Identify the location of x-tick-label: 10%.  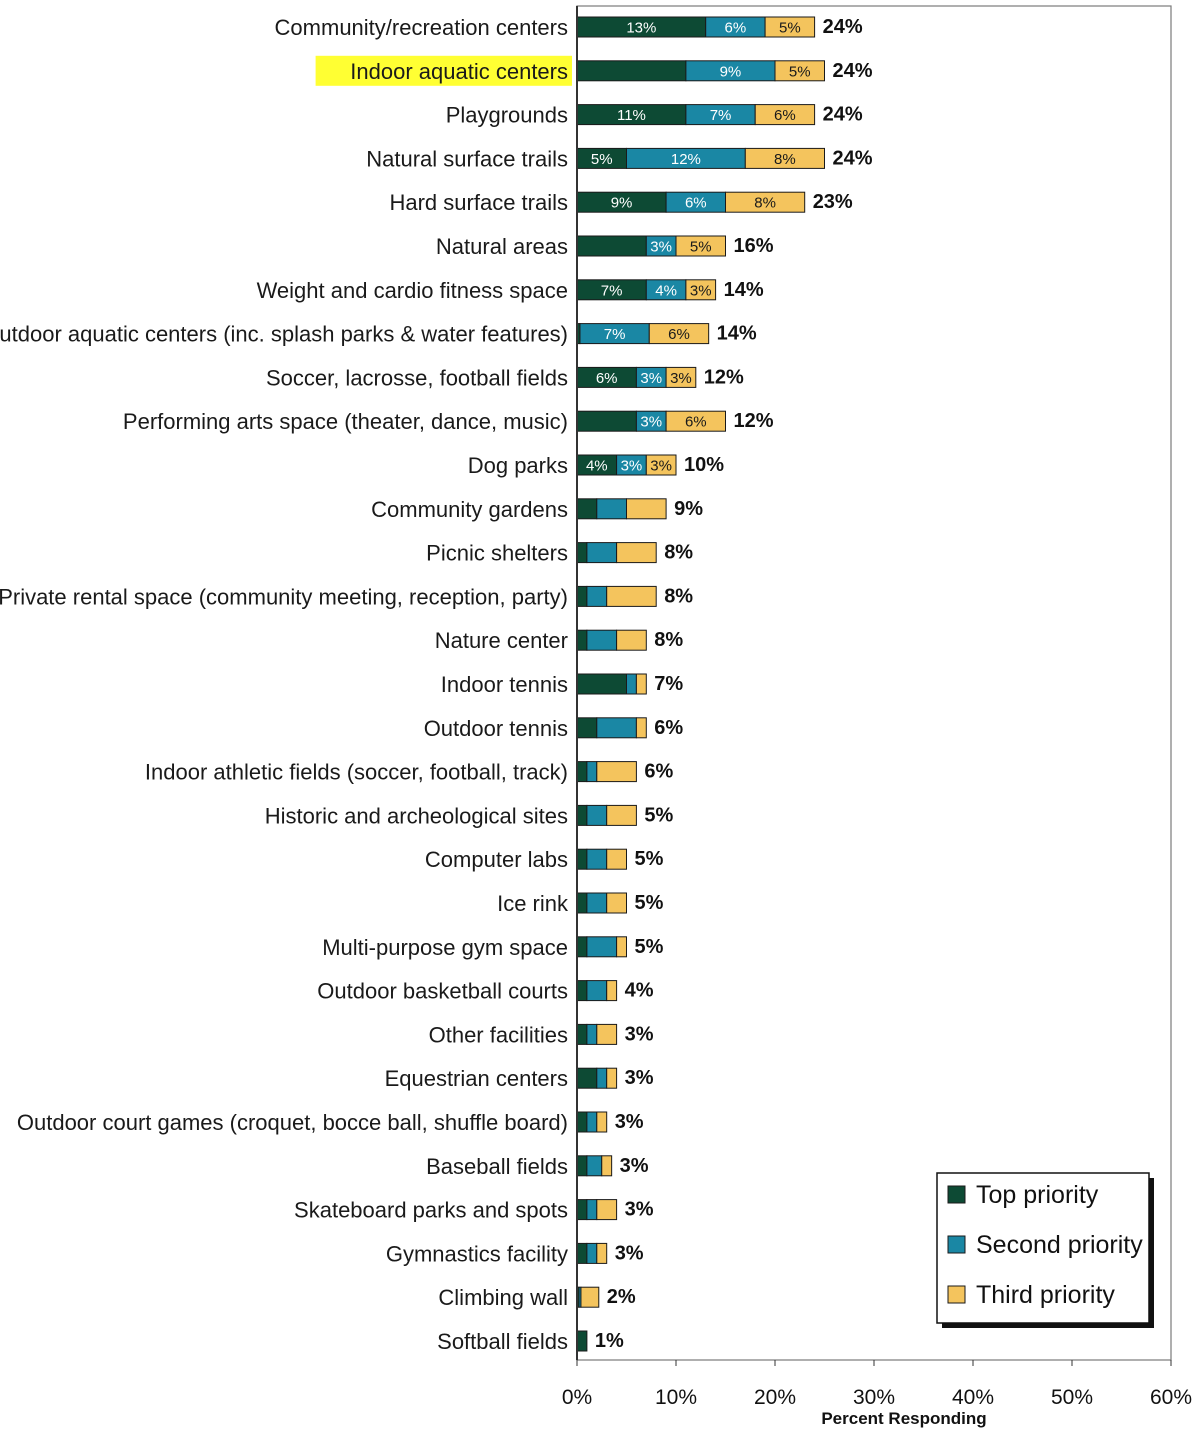
(676, 1397).